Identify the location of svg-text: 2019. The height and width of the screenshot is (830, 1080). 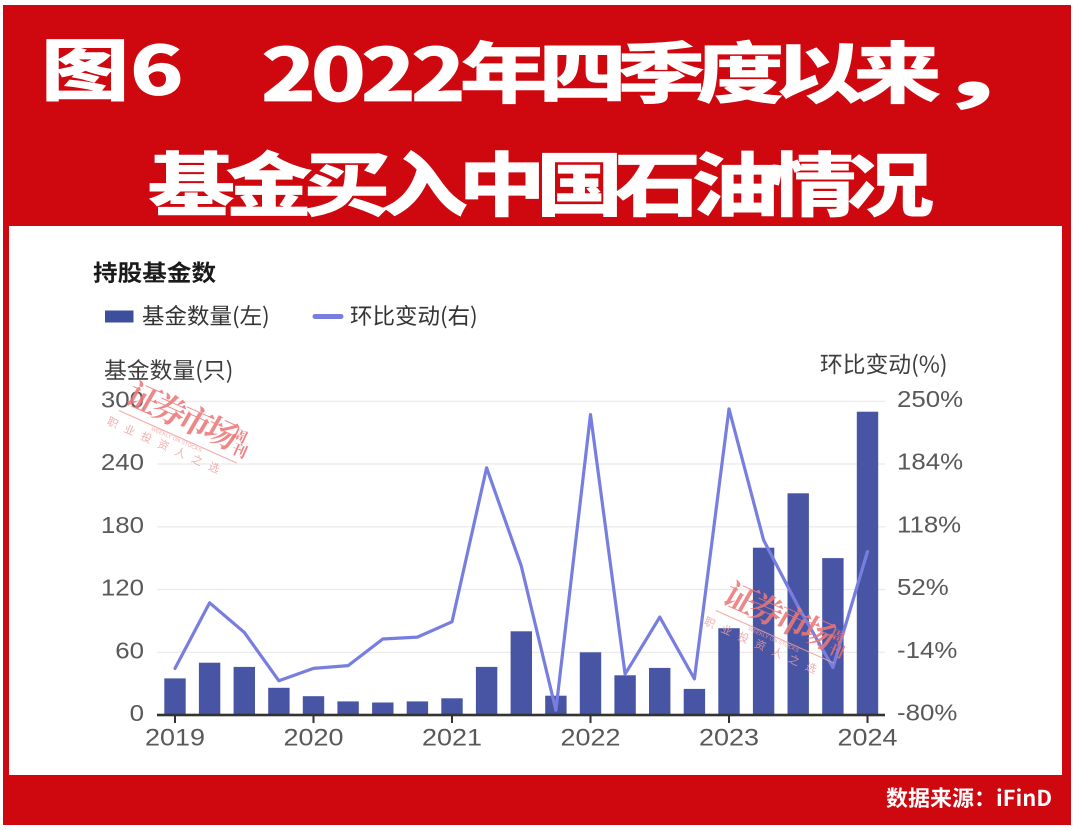
(175, 738).